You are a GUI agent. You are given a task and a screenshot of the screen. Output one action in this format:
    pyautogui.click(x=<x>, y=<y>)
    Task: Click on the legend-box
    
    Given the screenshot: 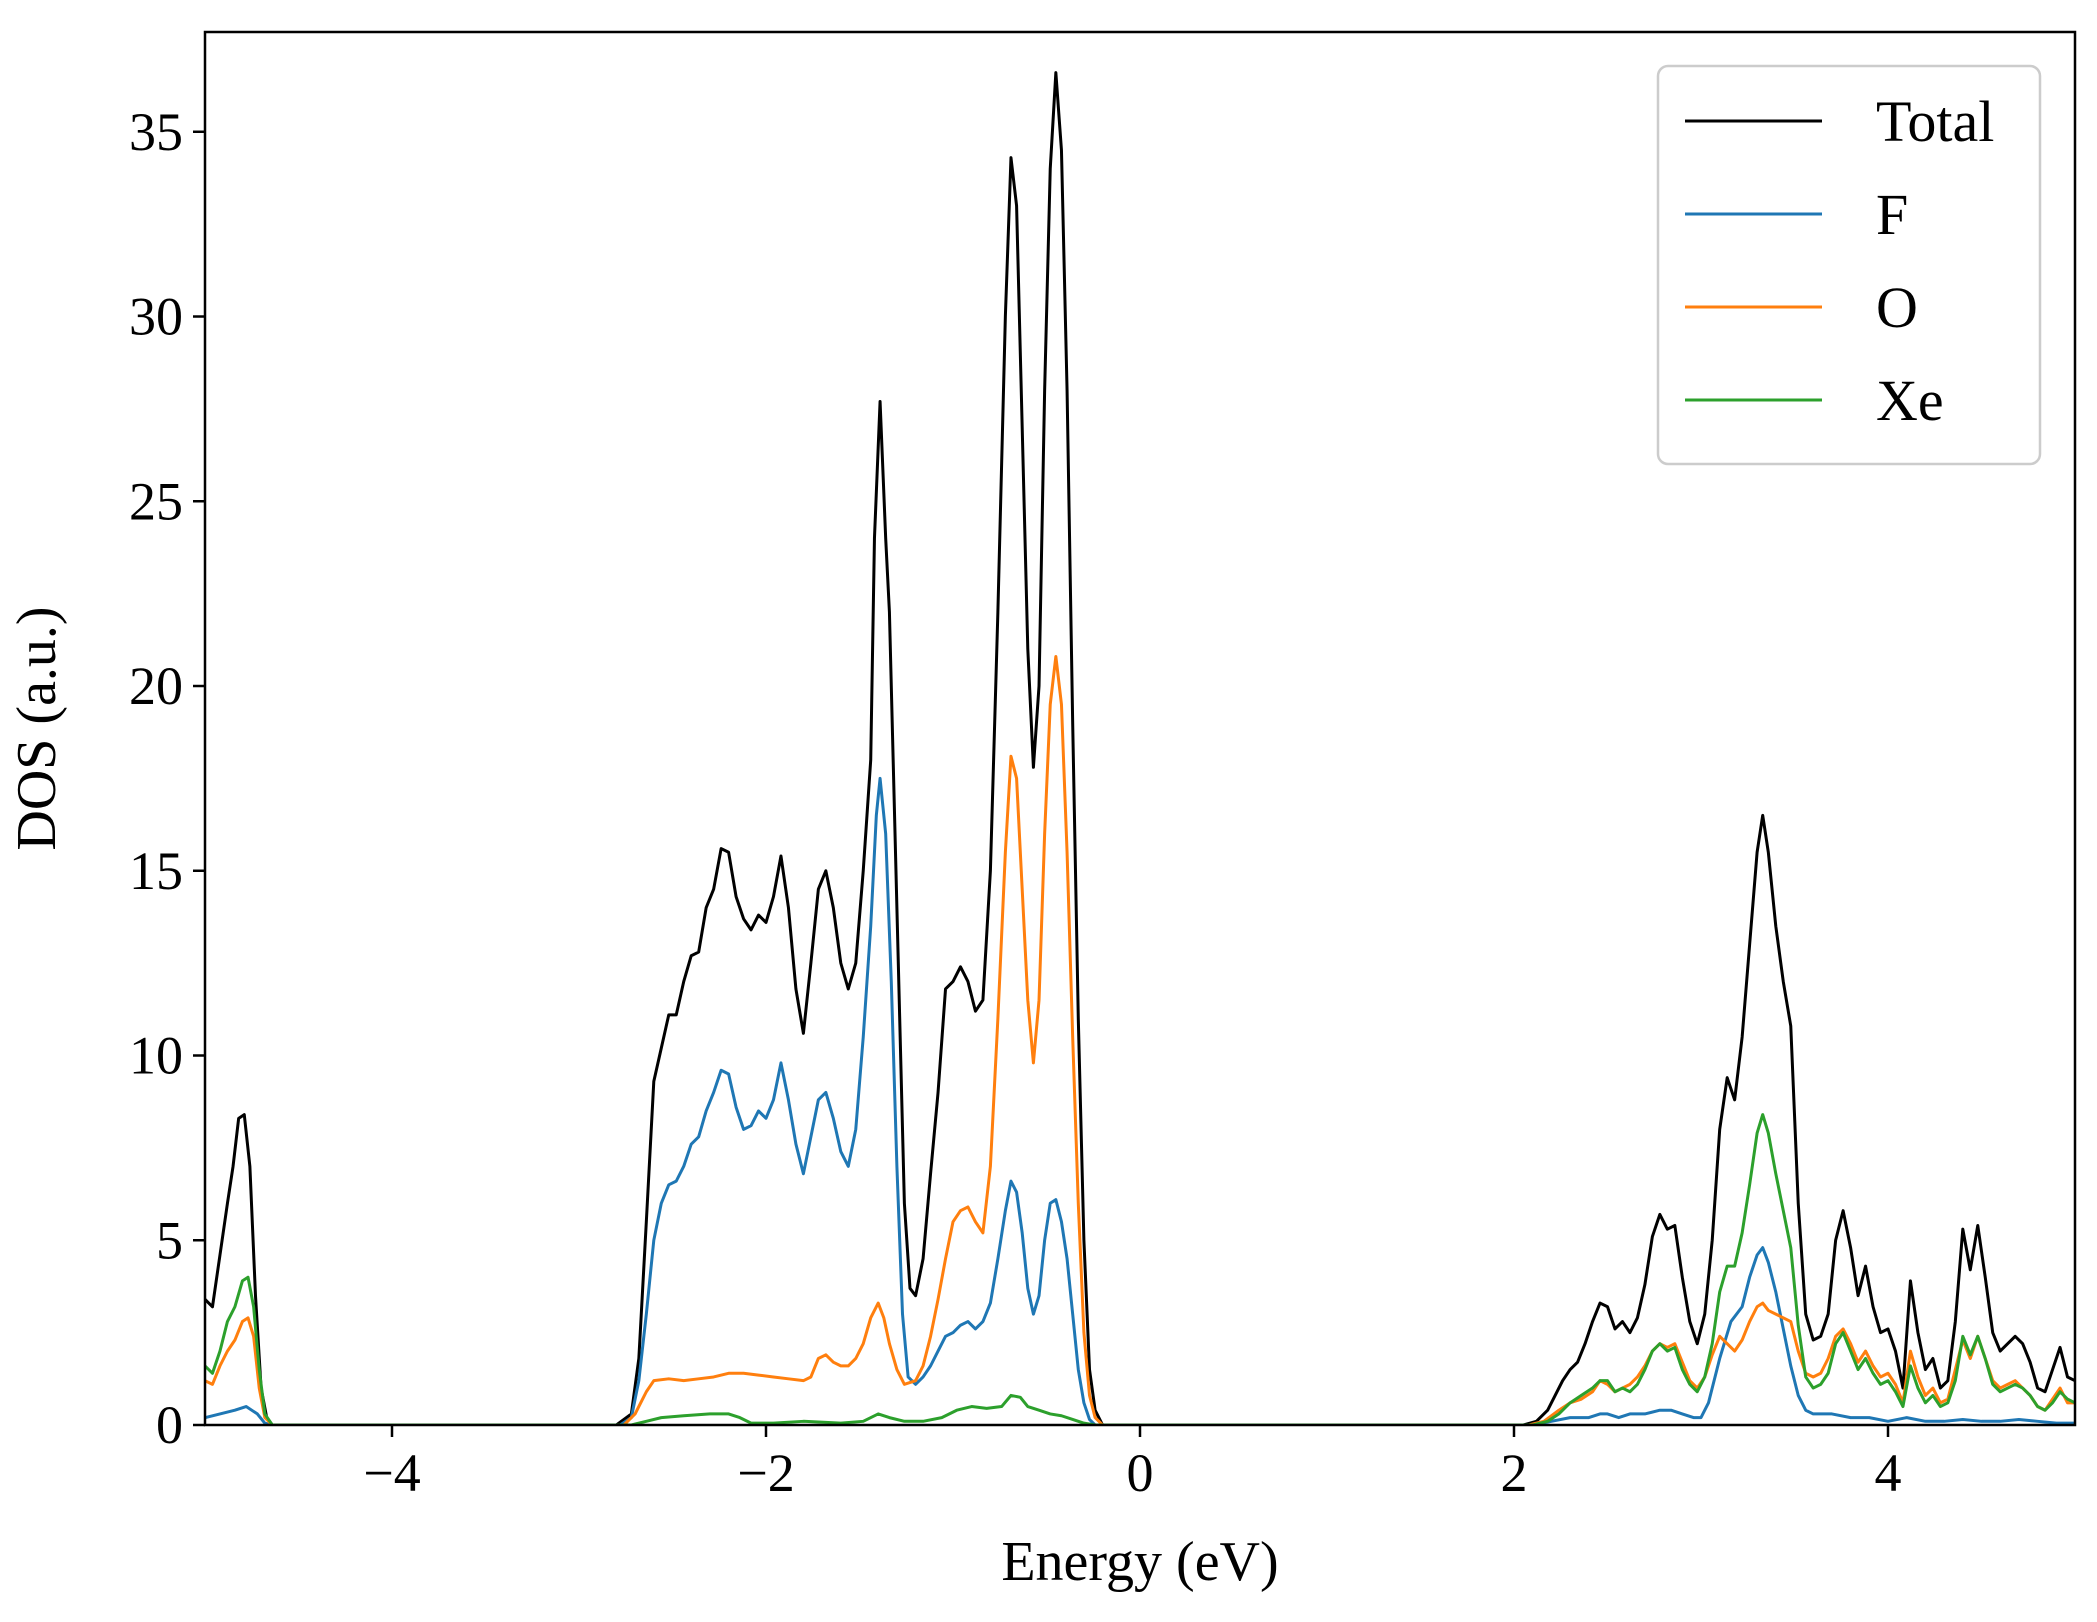 What is the action you would take?
    pyautogui.click(x=1849, y=265)
    